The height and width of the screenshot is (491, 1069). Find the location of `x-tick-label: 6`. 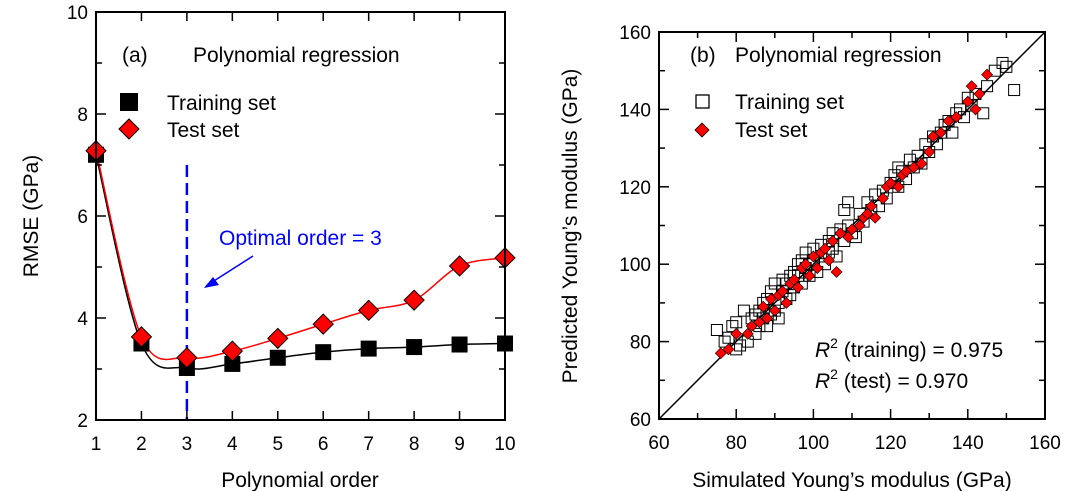

x-tick-label: 6 is located at coordinates (323, 444).